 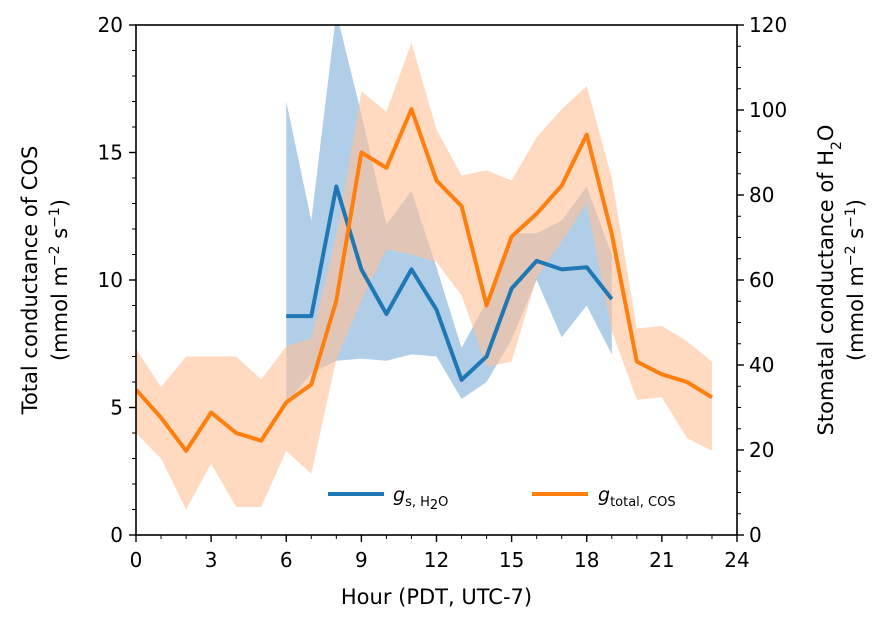 What do you see at coordinates (637, 497) in the screenshot?
I see `legend-label-gtotal-cos: gtotal, COS` at bounding box center [637, 497].